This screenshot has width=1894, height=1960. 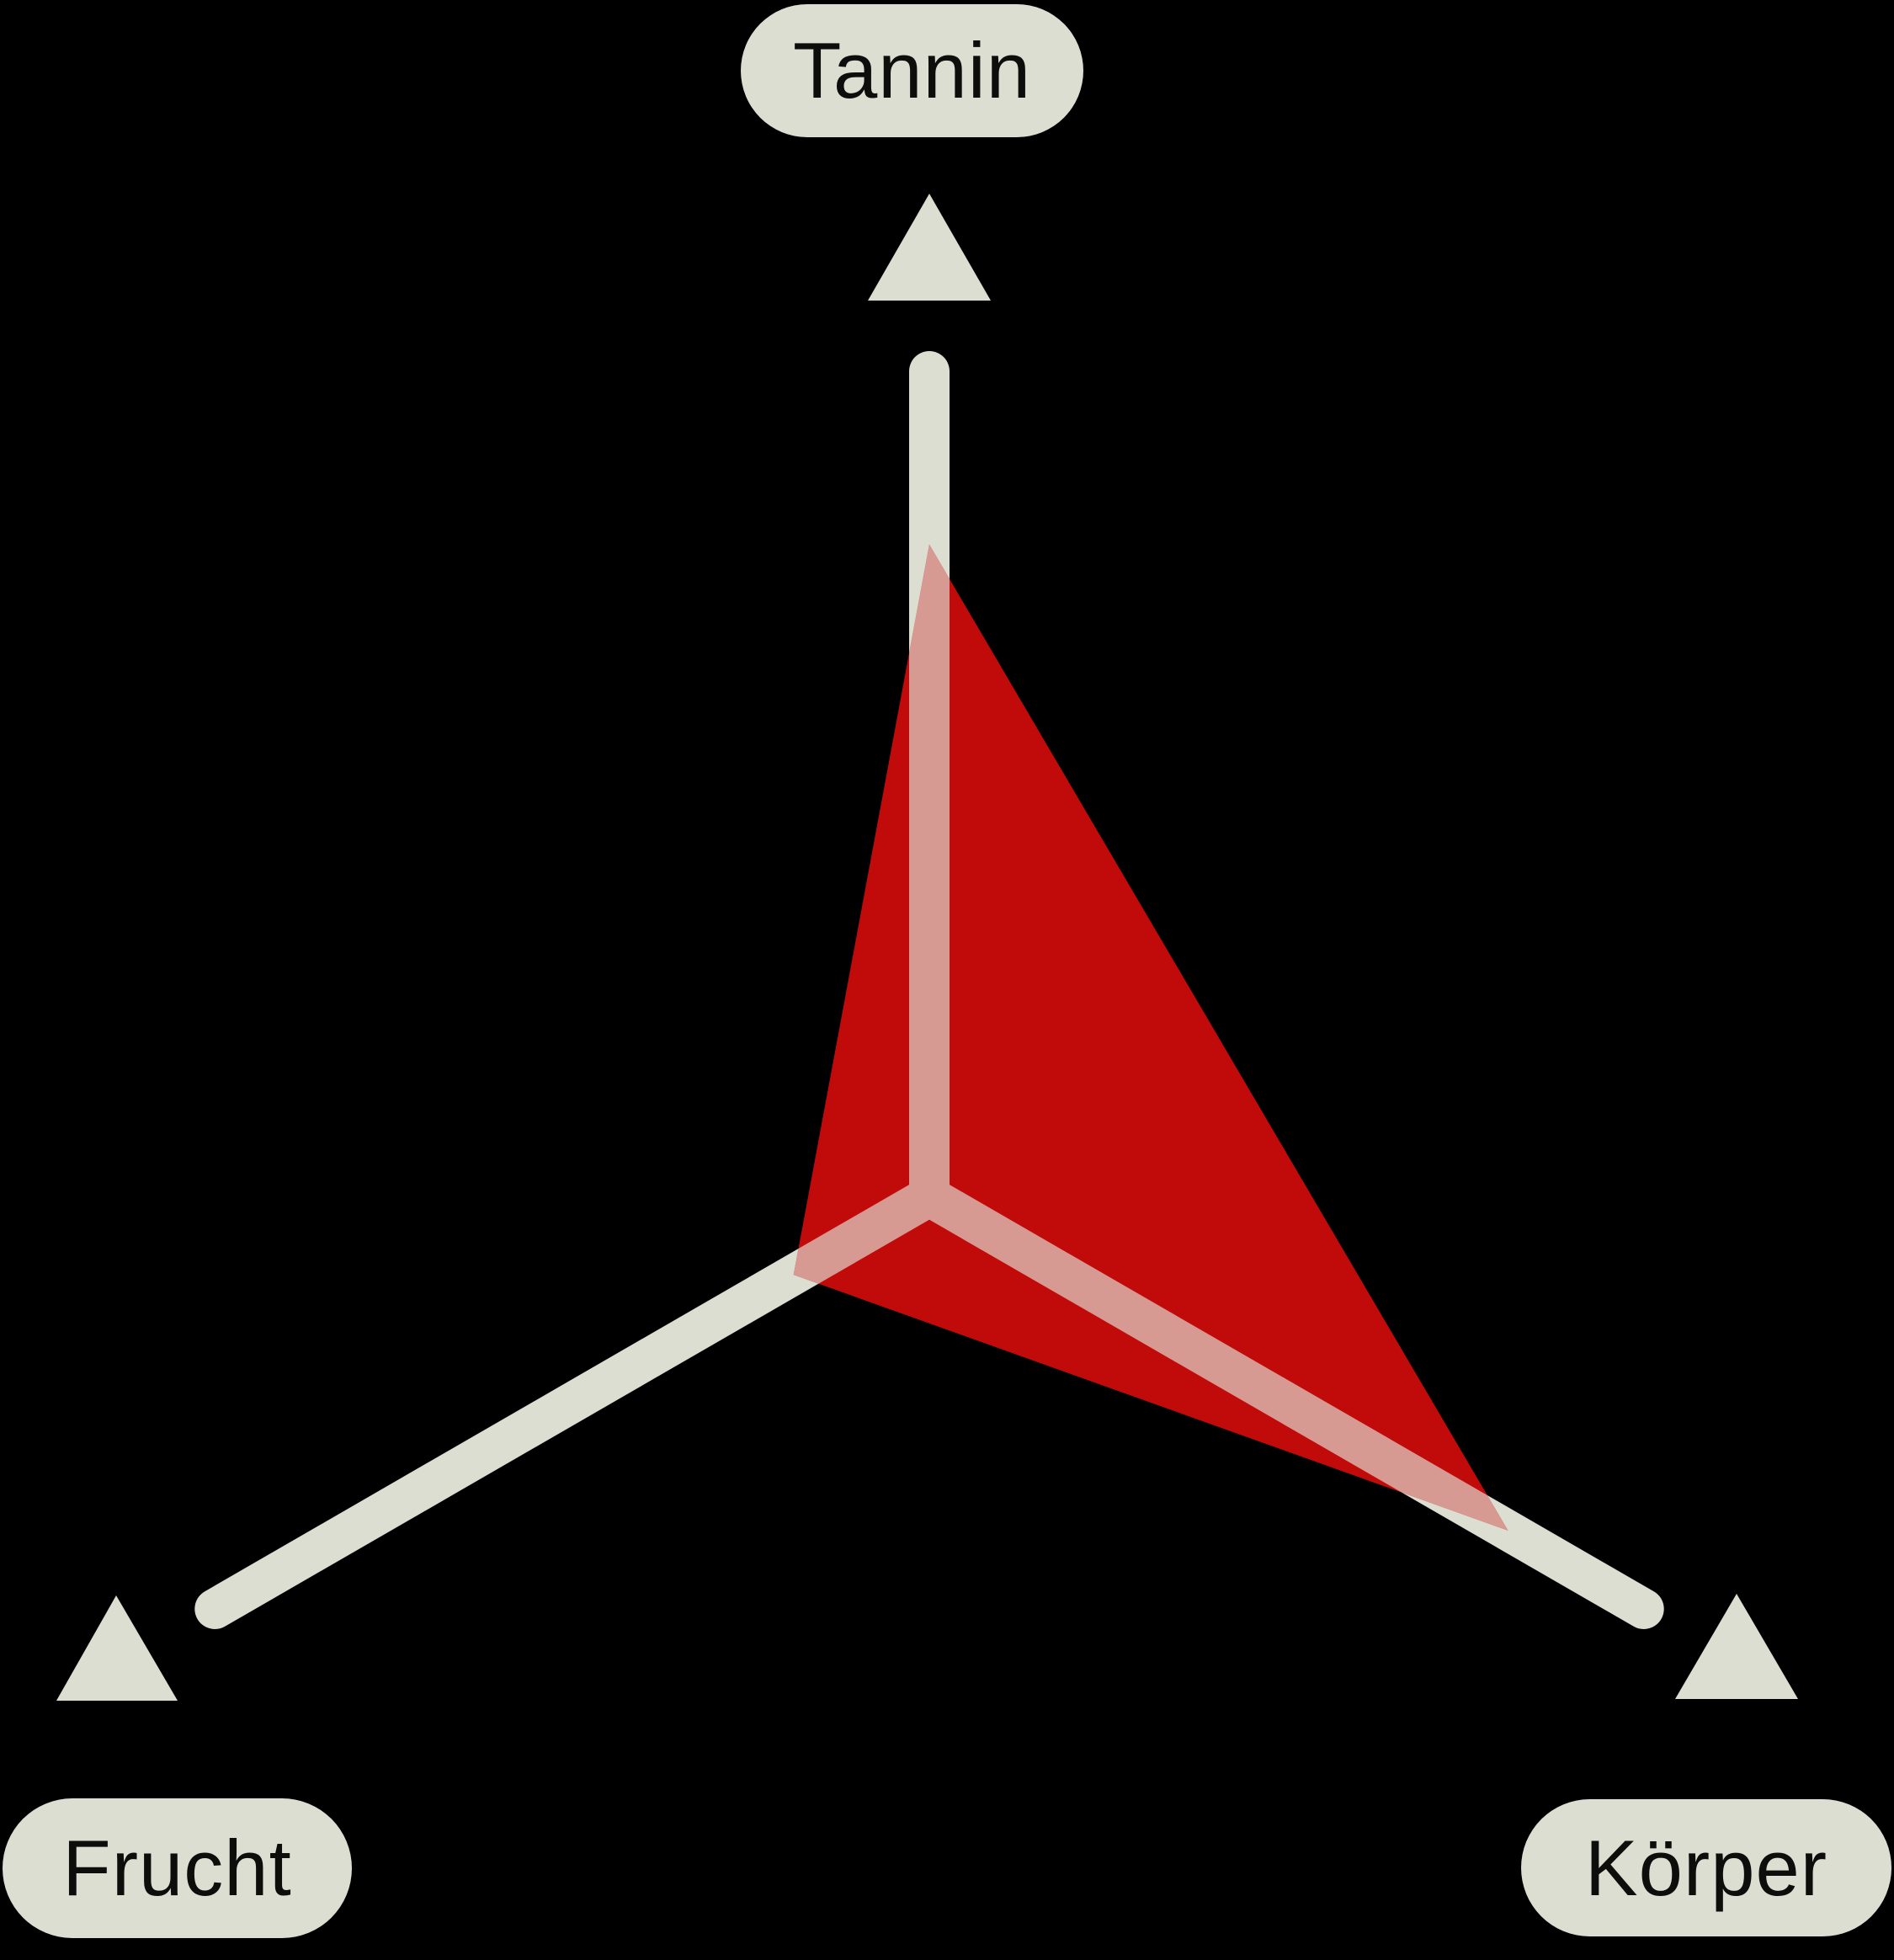 What do you see at coordinates (1208, 1353) in the screenshot?
I see `spoke-overlay-koerper` at bounding box center [1208, 1353].